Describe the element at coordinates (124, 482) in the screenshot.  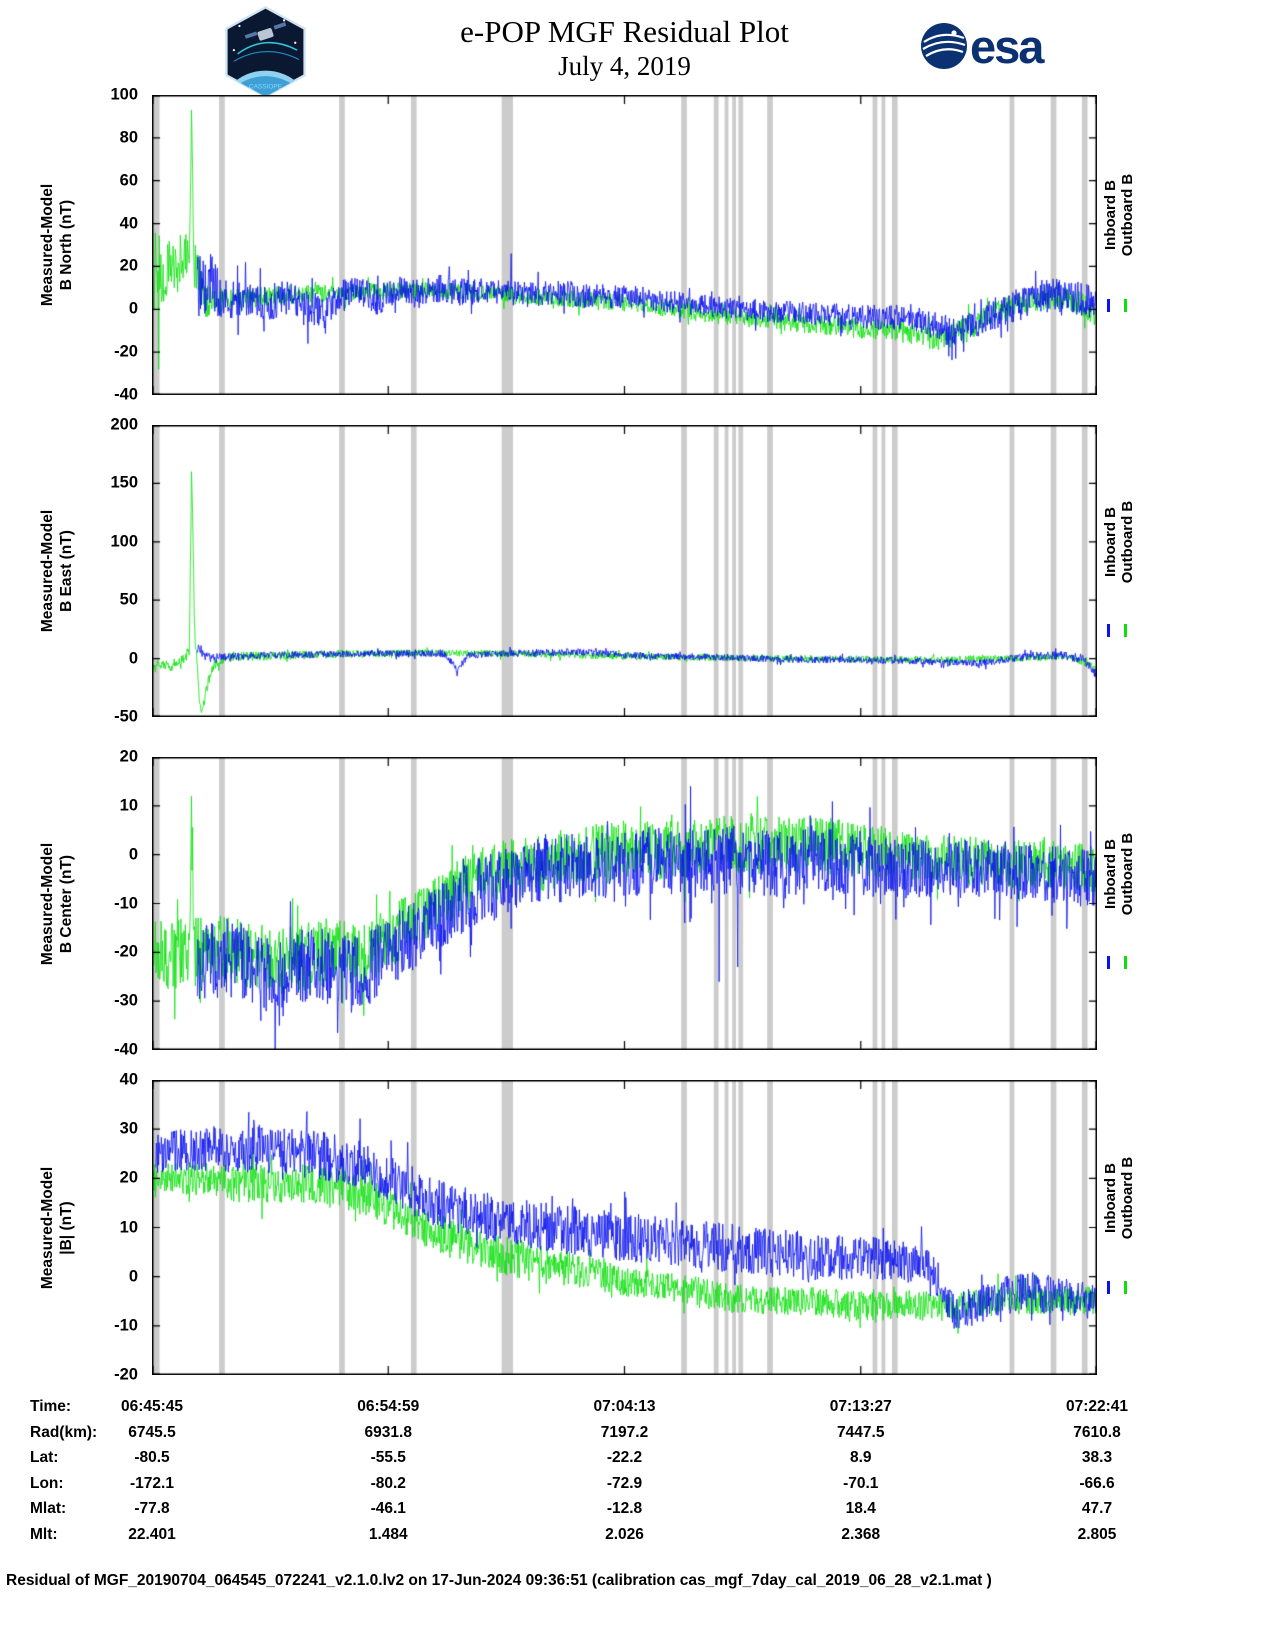
I see `y-tick-label: 150` at that location.